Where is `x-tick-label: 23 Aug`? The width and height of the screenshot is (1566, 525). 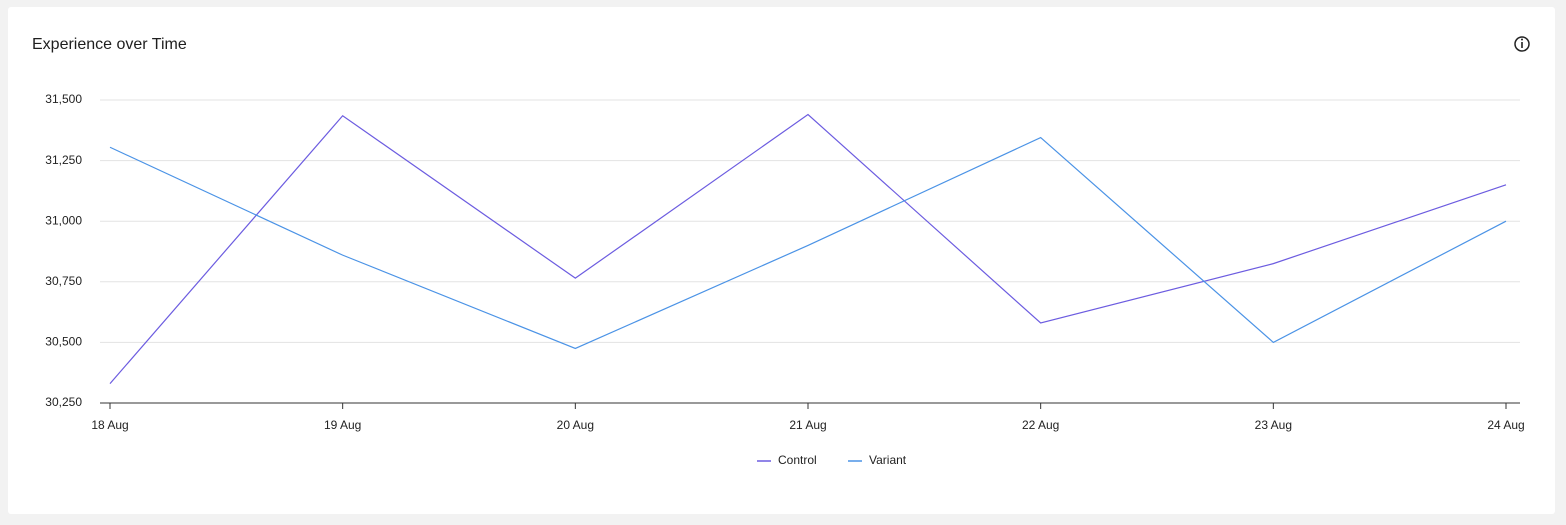
x-tick-label: 23 Aug is located at coordinates (1273, 425).